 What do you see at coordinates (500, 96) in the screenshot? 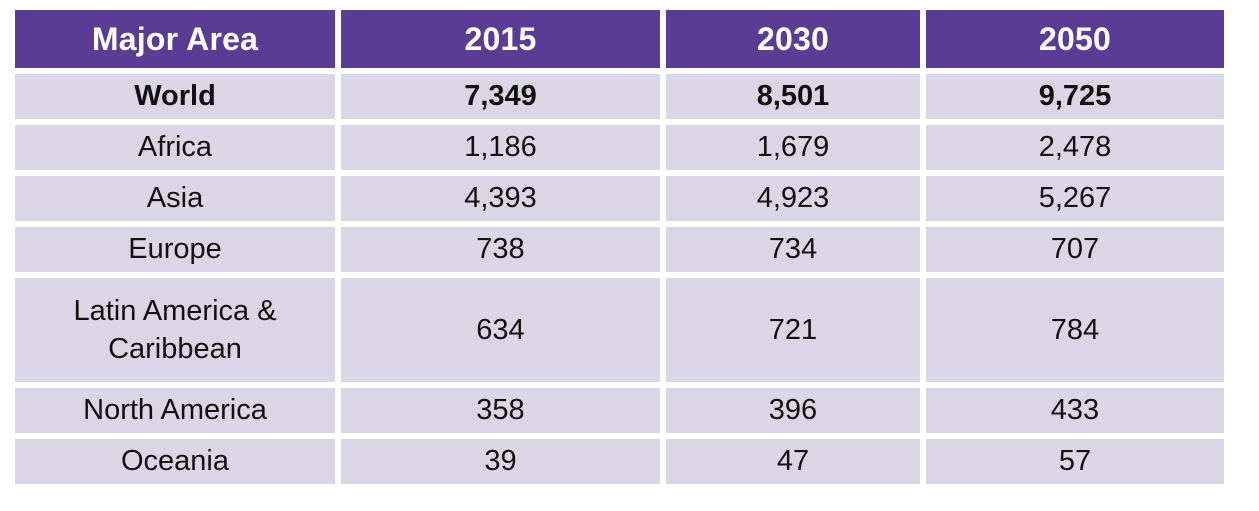
I see `table-cell: 7,349` at bounding box center [500, 96].